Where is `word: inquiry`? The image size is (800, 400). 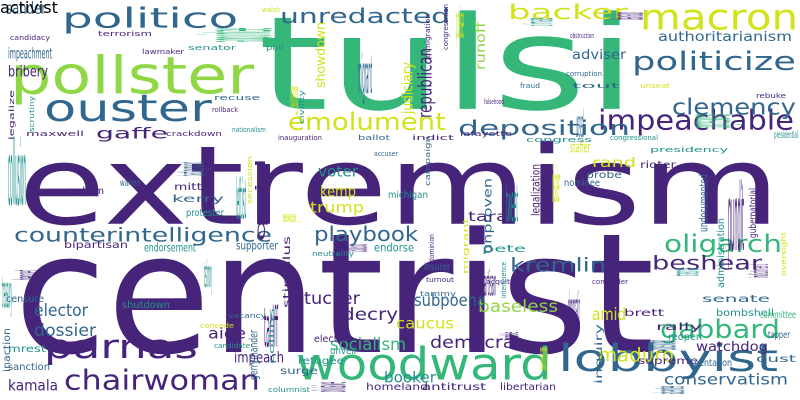
word: inquiry is located at coordinates (598, 353).